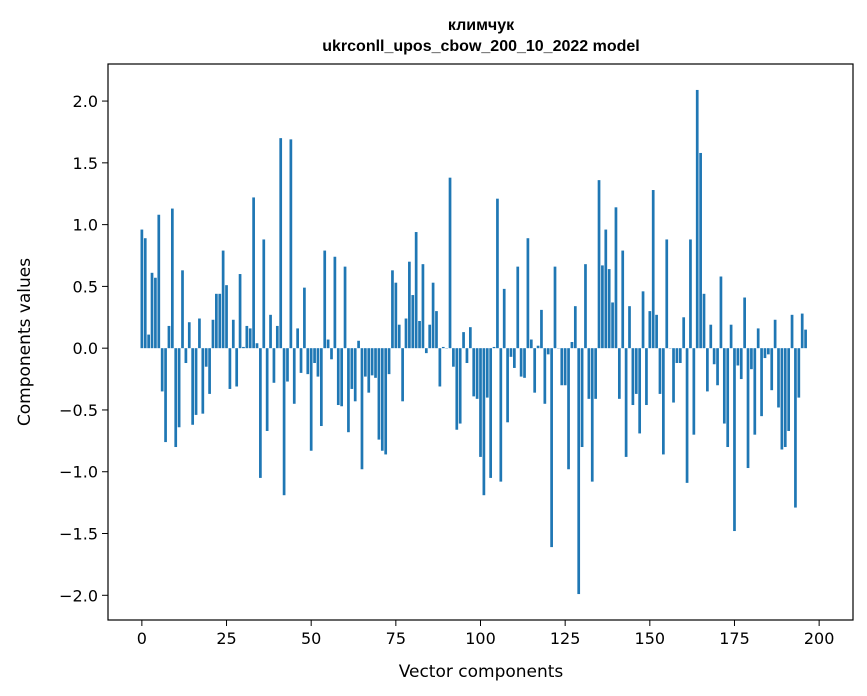 This screenshot has width=867, height=696. What do you see at coordinates (85, 225) in the screenshot?
I see `y-tick-label: 1.0` at bounding box center [85, 225].